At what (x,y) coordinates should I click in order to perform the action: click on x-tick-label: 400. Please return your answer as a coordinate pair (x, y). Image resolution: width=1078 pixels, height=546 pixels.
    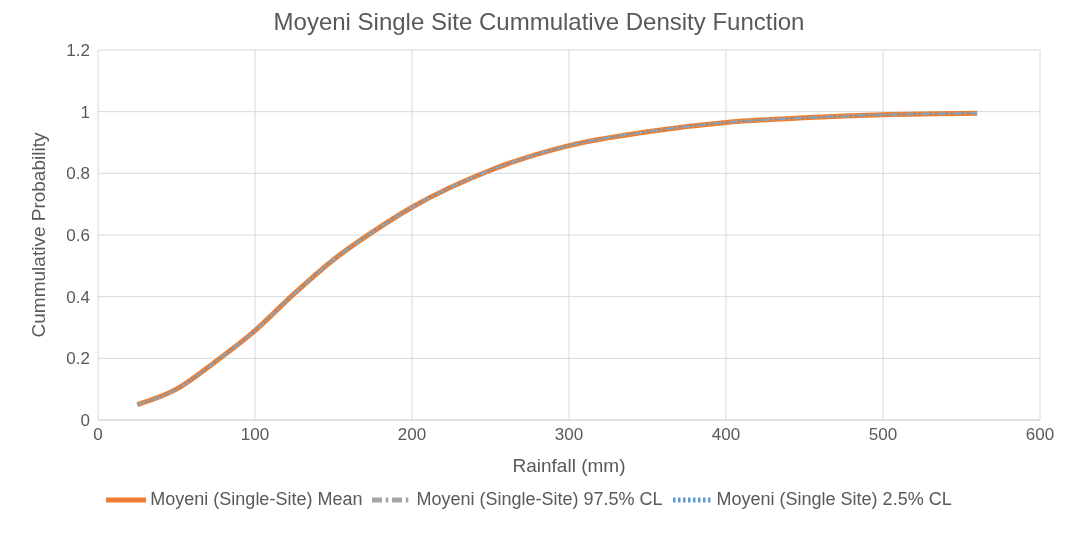
    Looking at the image, I should click on (726, 435).